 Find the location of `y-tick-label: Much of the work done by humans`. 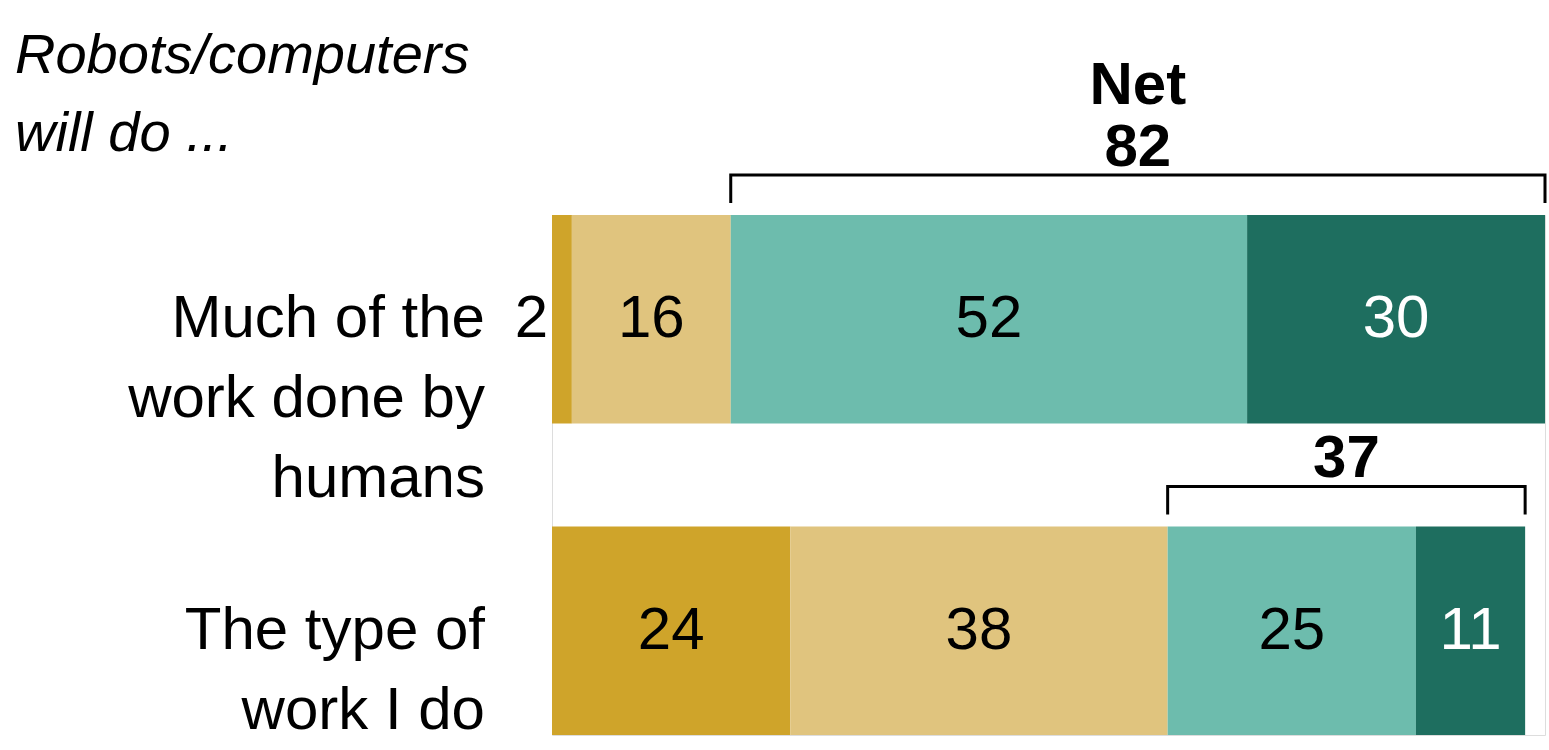

y-tick-label: Much of the work done by humans is located at coordinates (306, 397).